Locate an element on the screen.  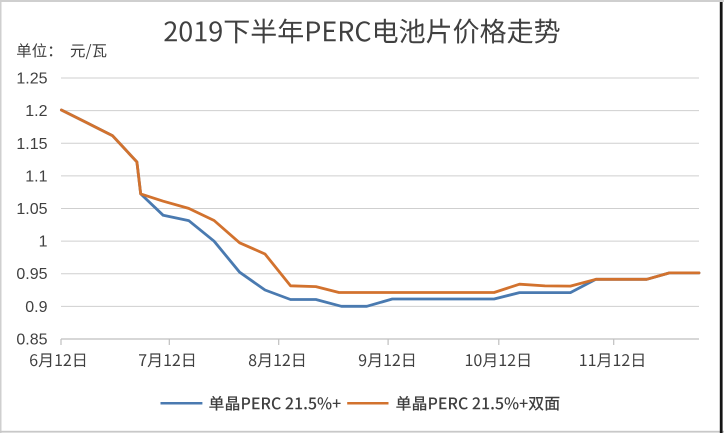
svg-text: 0.9 is located at coordinates (36, 307).